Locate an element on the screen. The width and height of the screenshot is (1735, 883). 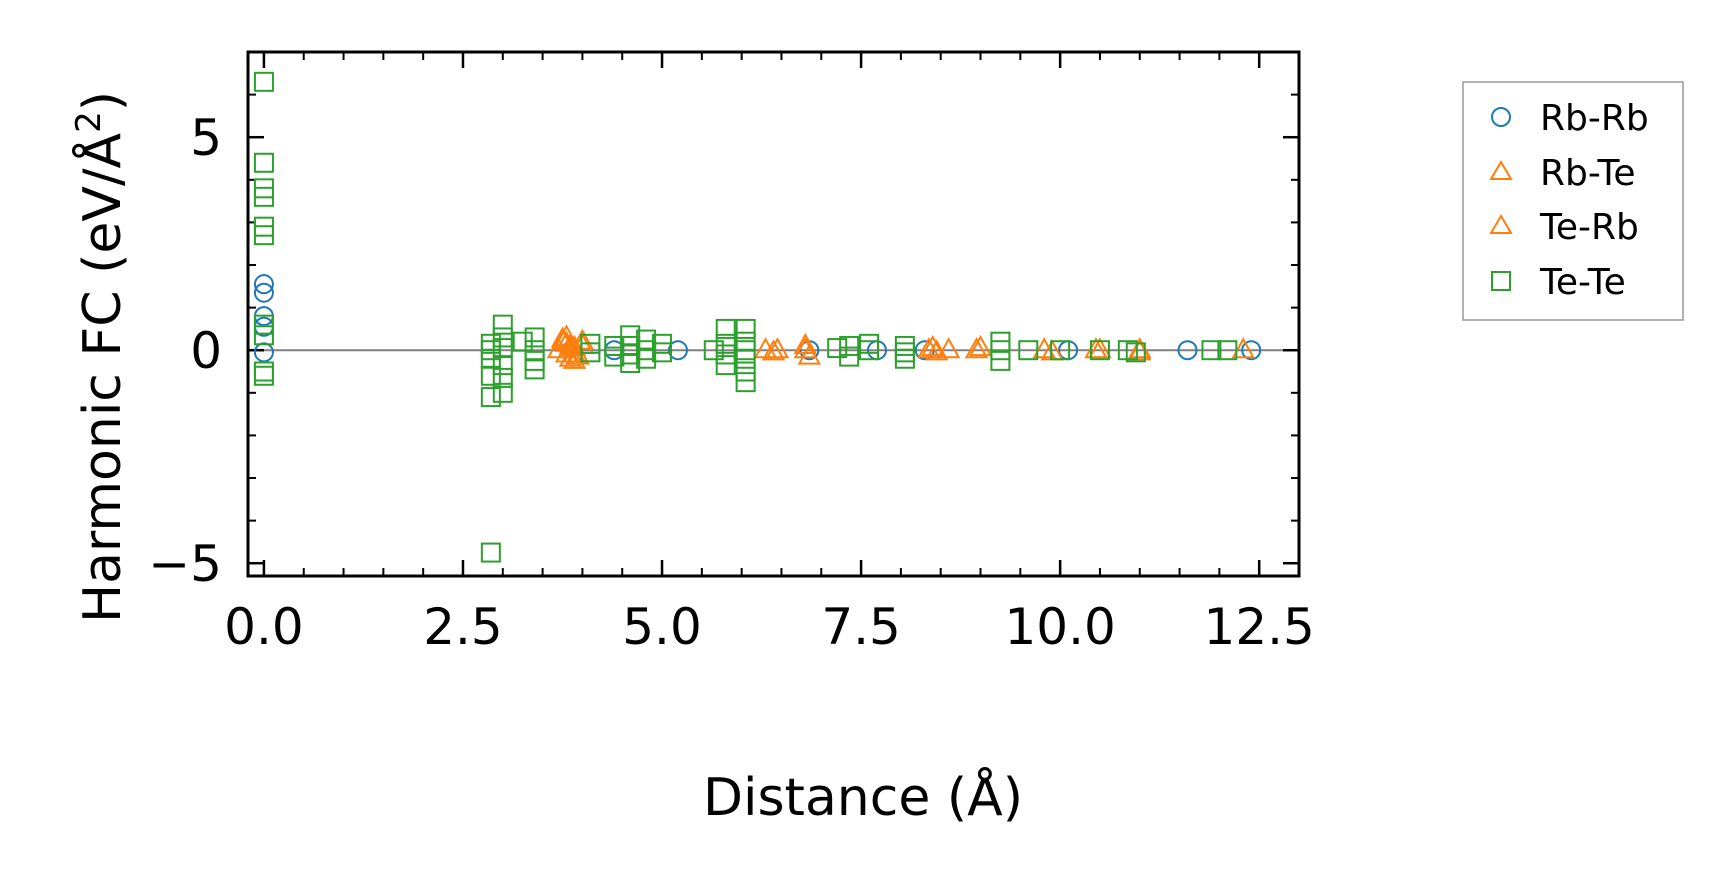
x-axis-label: Distance (Å) is located at coordinates (863, 797).